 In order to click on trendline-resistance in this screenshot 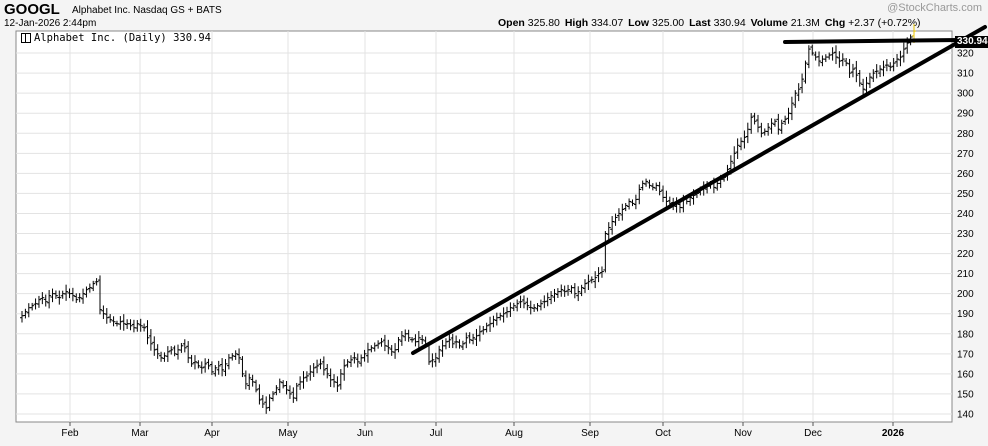, I will do `click(872, 41)`.